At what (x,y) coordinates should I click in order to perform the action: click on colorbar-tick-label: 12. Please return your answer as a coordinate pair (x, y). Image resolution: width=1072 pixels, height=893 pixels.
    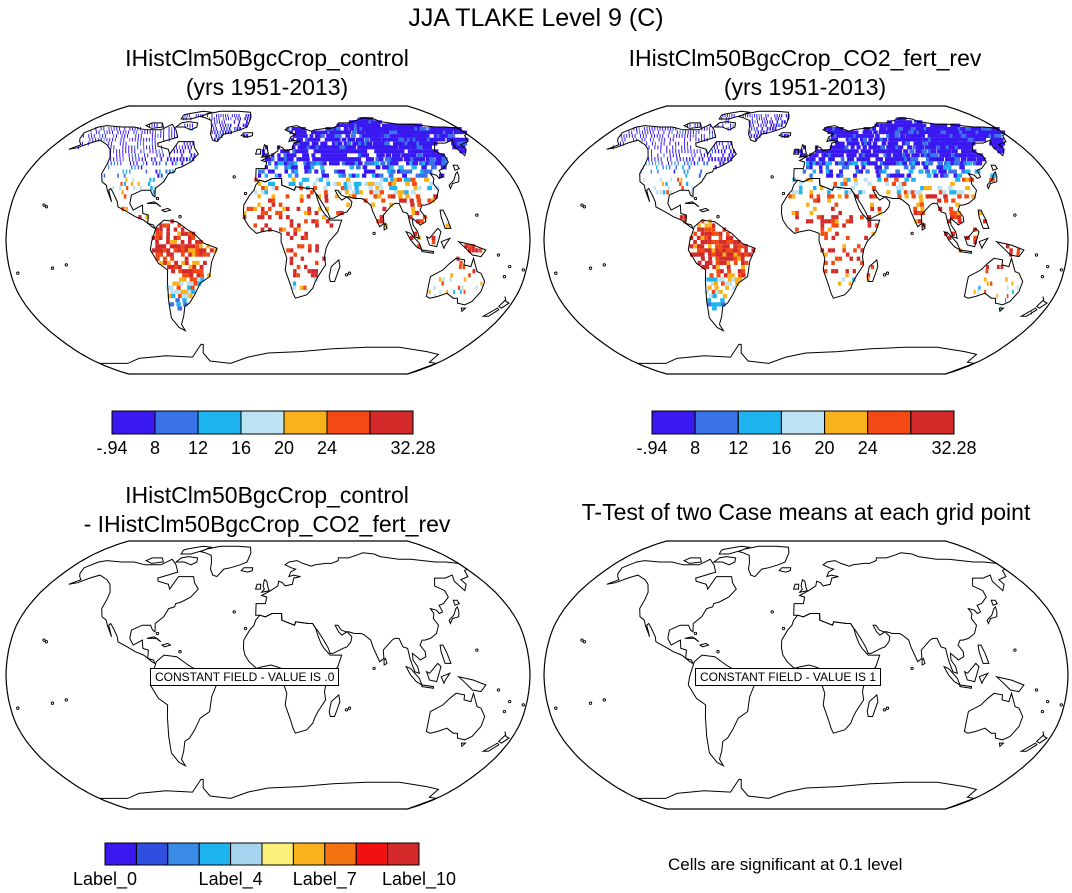
    Looking at the image, I should click on (738, 448).